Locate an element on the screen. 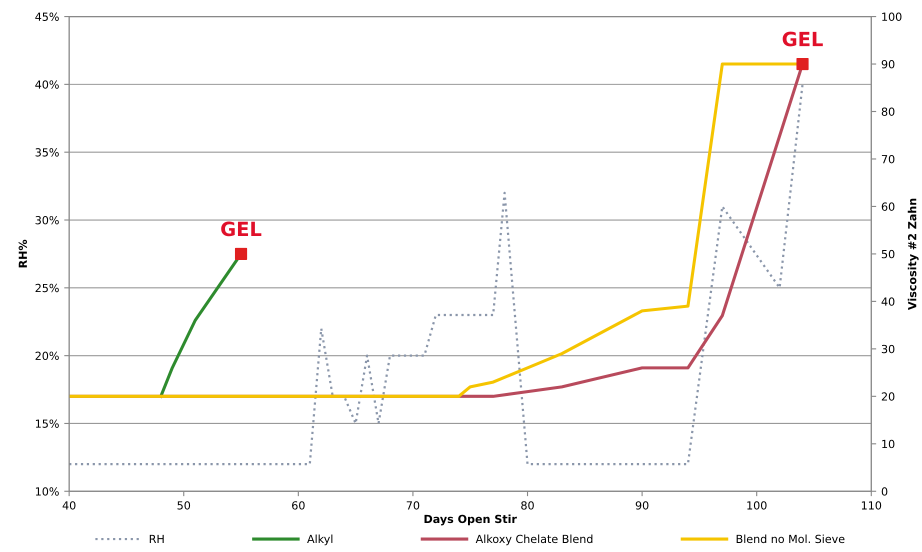 The width and height of the screenshot is (922, 552). y2-tick-label: 20 is located at coordinates (888, 396).